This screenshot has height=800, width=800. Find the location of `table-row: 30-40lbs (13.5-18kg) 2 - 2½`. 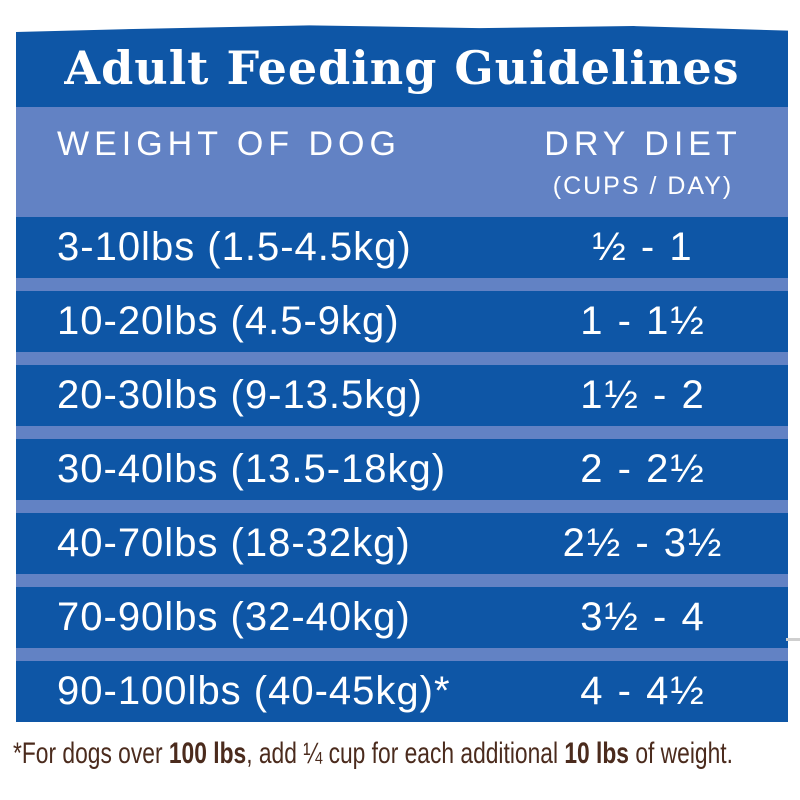

table-row: 30-40lbs (13.5-18kg) 2 - 2½ is located at coordinates (402, 469).